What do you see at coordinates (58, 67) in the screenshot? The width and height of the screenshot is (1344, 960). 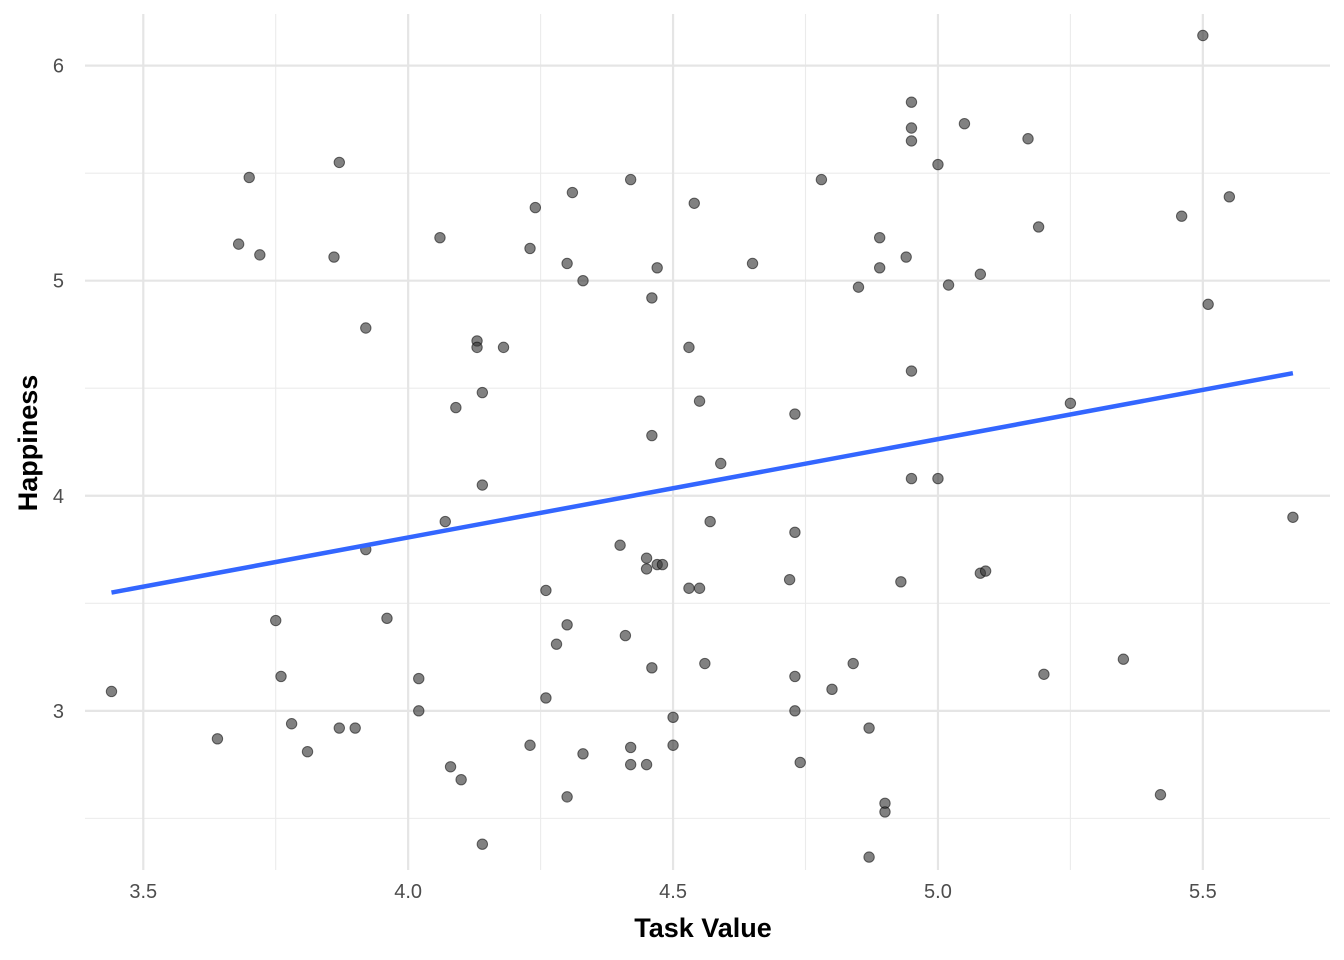 I see `y-tick-label: 6` at bounding box center [58, 67].